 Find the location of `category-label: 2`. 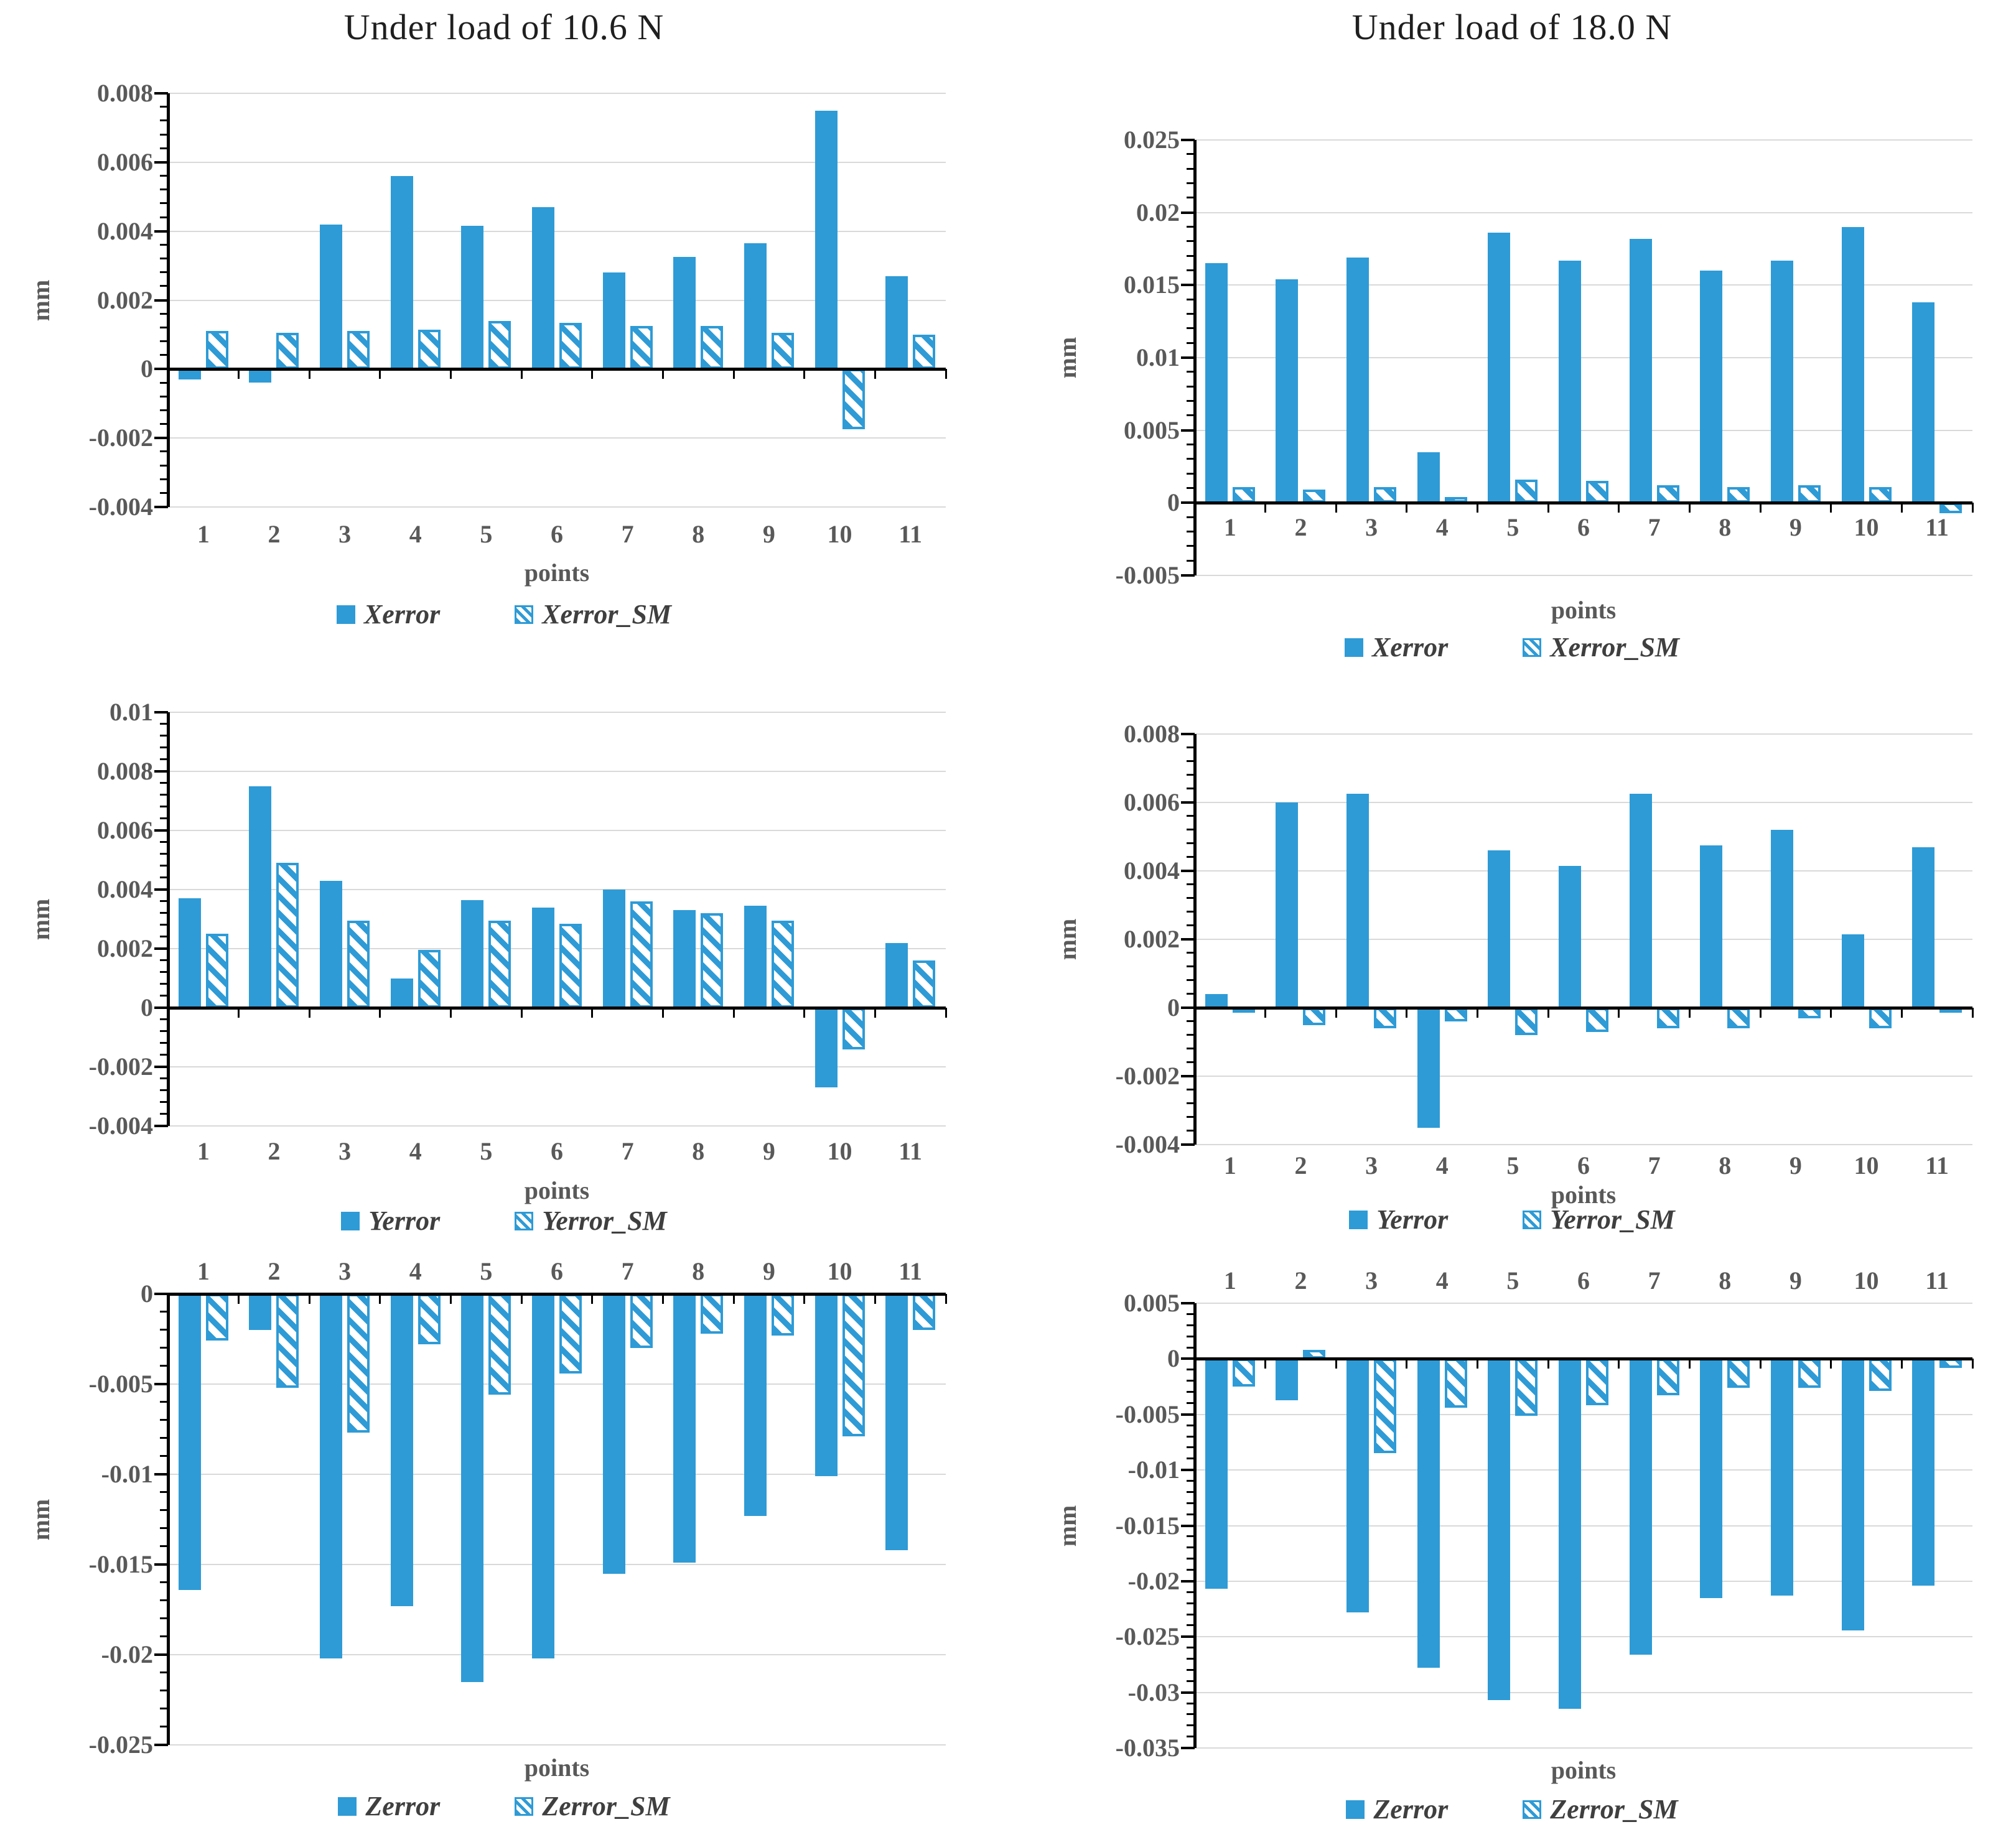

category-label: 2 is located at coordinates (274, 534).